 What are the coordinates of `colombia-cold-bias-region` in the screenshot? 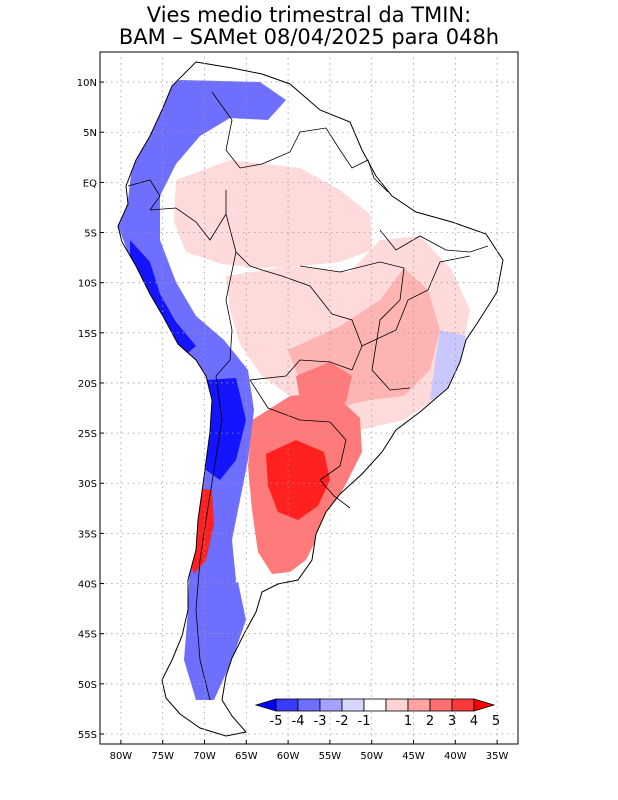 It's located at (241, 100).